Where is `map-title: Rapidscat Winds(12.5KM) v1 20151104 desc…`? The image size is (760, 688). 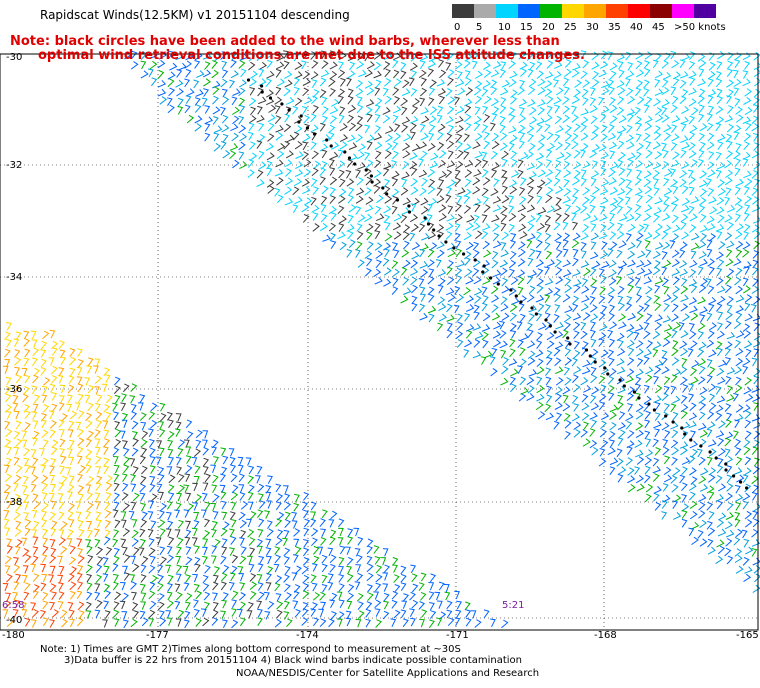 map-title: Rapidscat Winds(12.5KM) v1 20151104 desc… is located at coordinates (195, 15).